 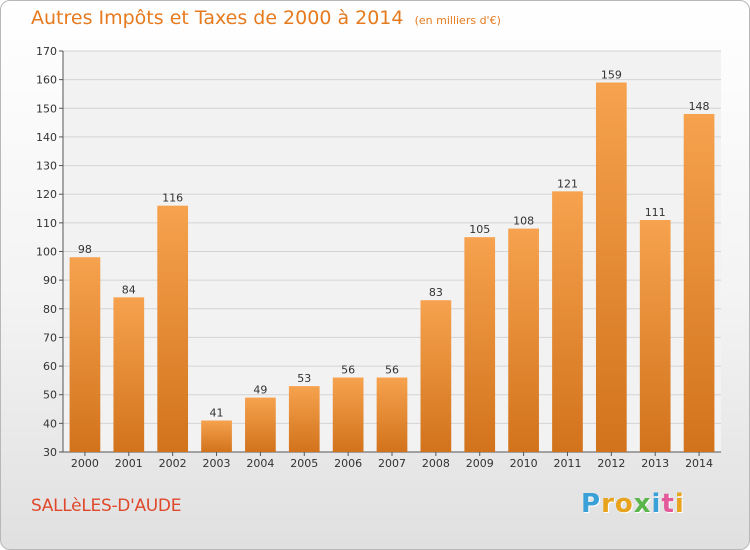 What do you see at coordinates (668, 504) in the screenshot?
I see `logo-letter: t` at bounding box center [668, 504].